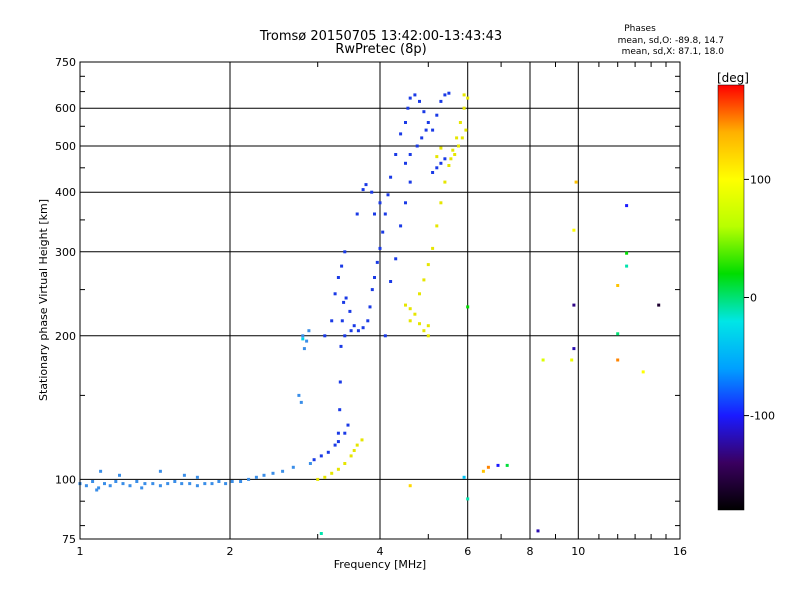 The height and width of the screenshot is (600, 800). What do you see at coordinates (671, 41) in the screenshot?
I see `stats-line-o: mean, sd,O: -89.8, 14.7` at bounding box center [671, 41].